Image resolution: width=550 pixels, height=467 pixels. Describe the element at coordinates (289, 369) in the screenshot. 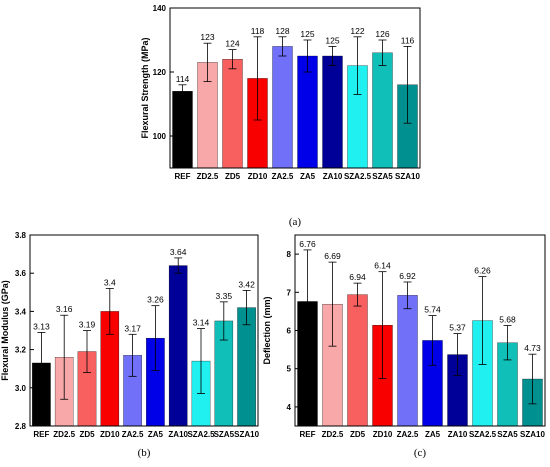

I see `y-tick-label: 5` at that location.